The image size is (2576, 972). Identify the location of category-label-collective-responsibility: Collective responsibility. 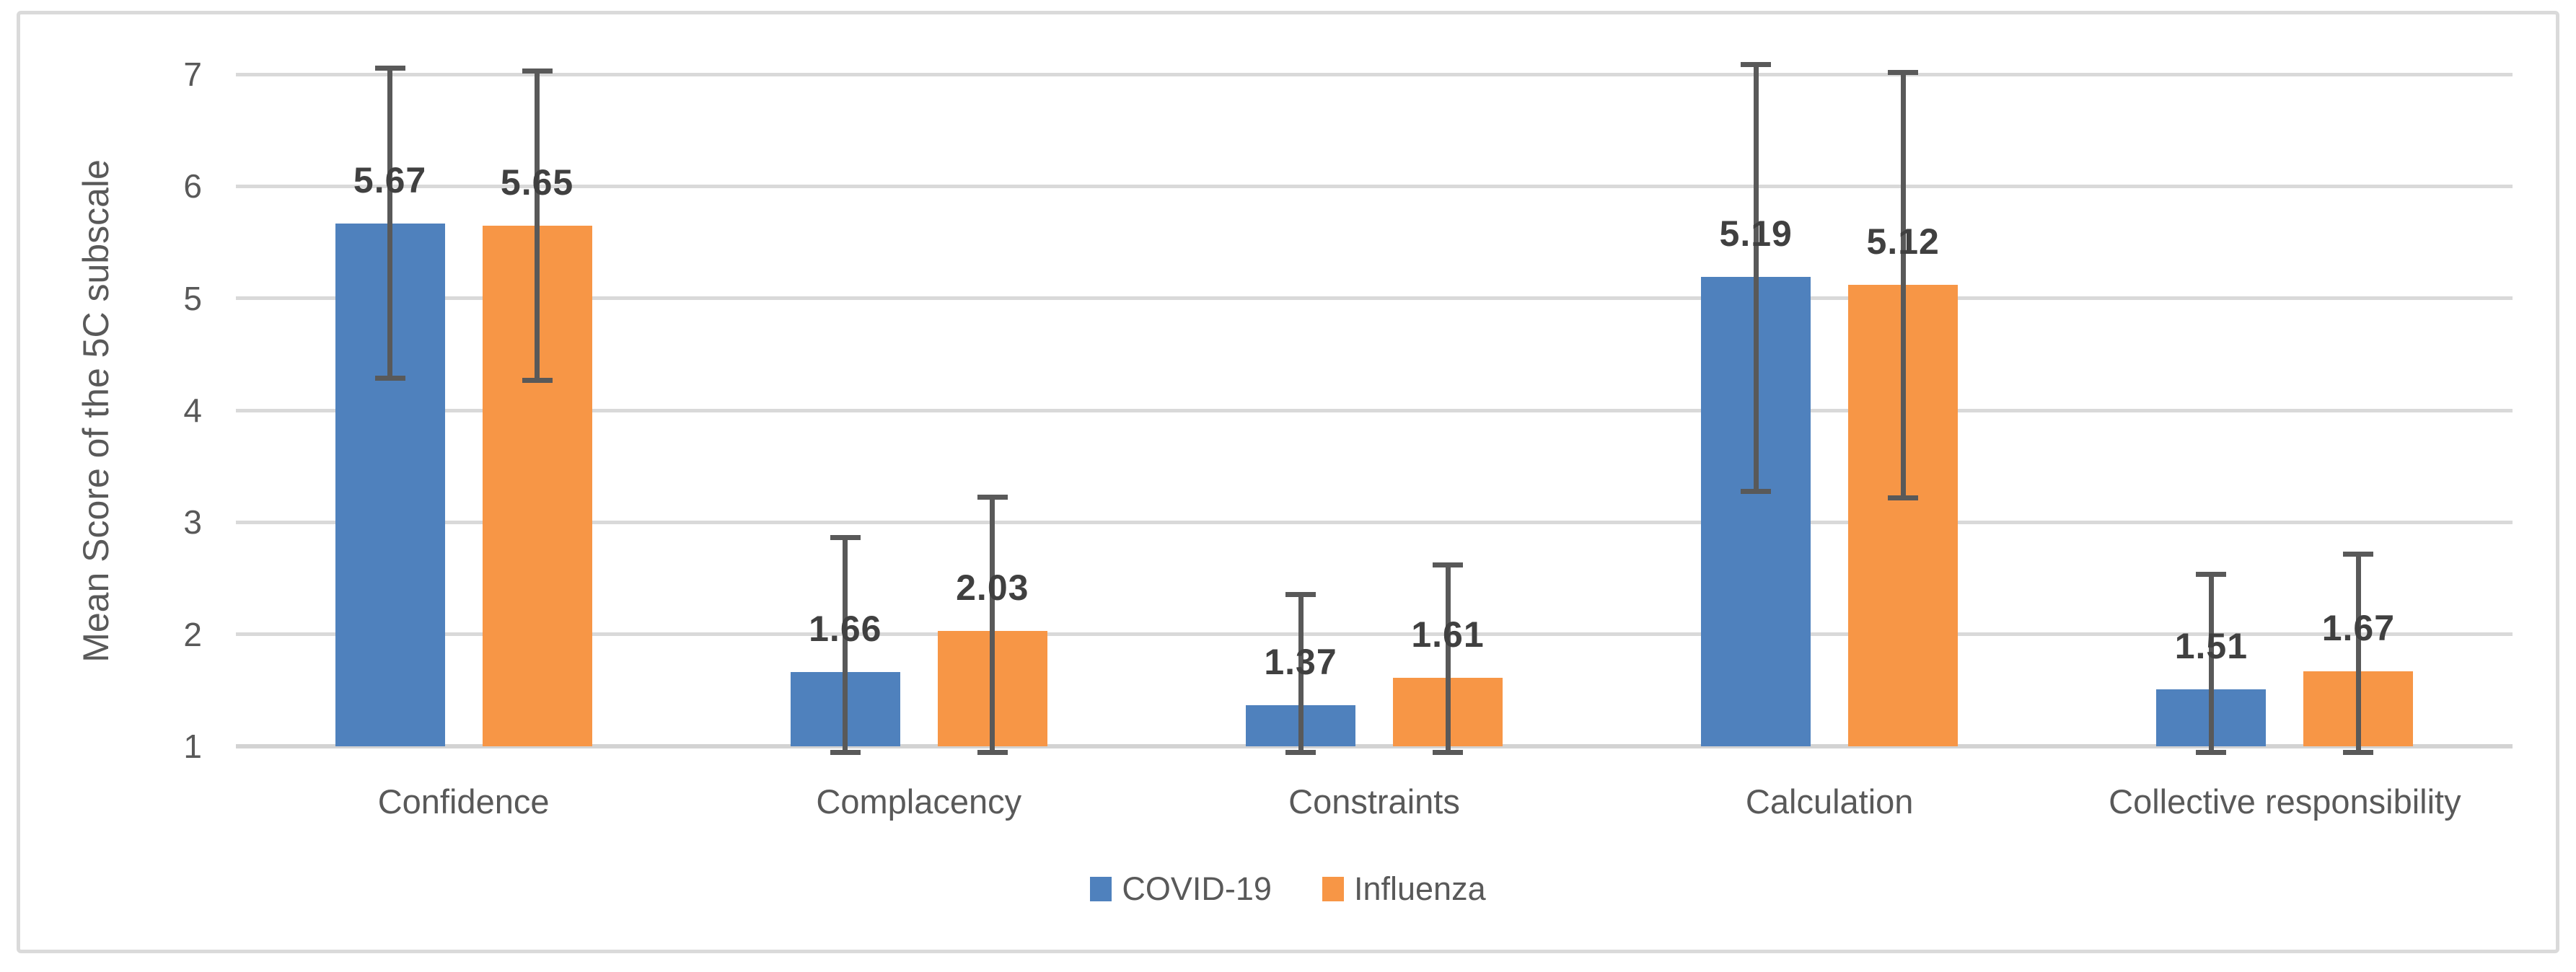
(2285, 801).